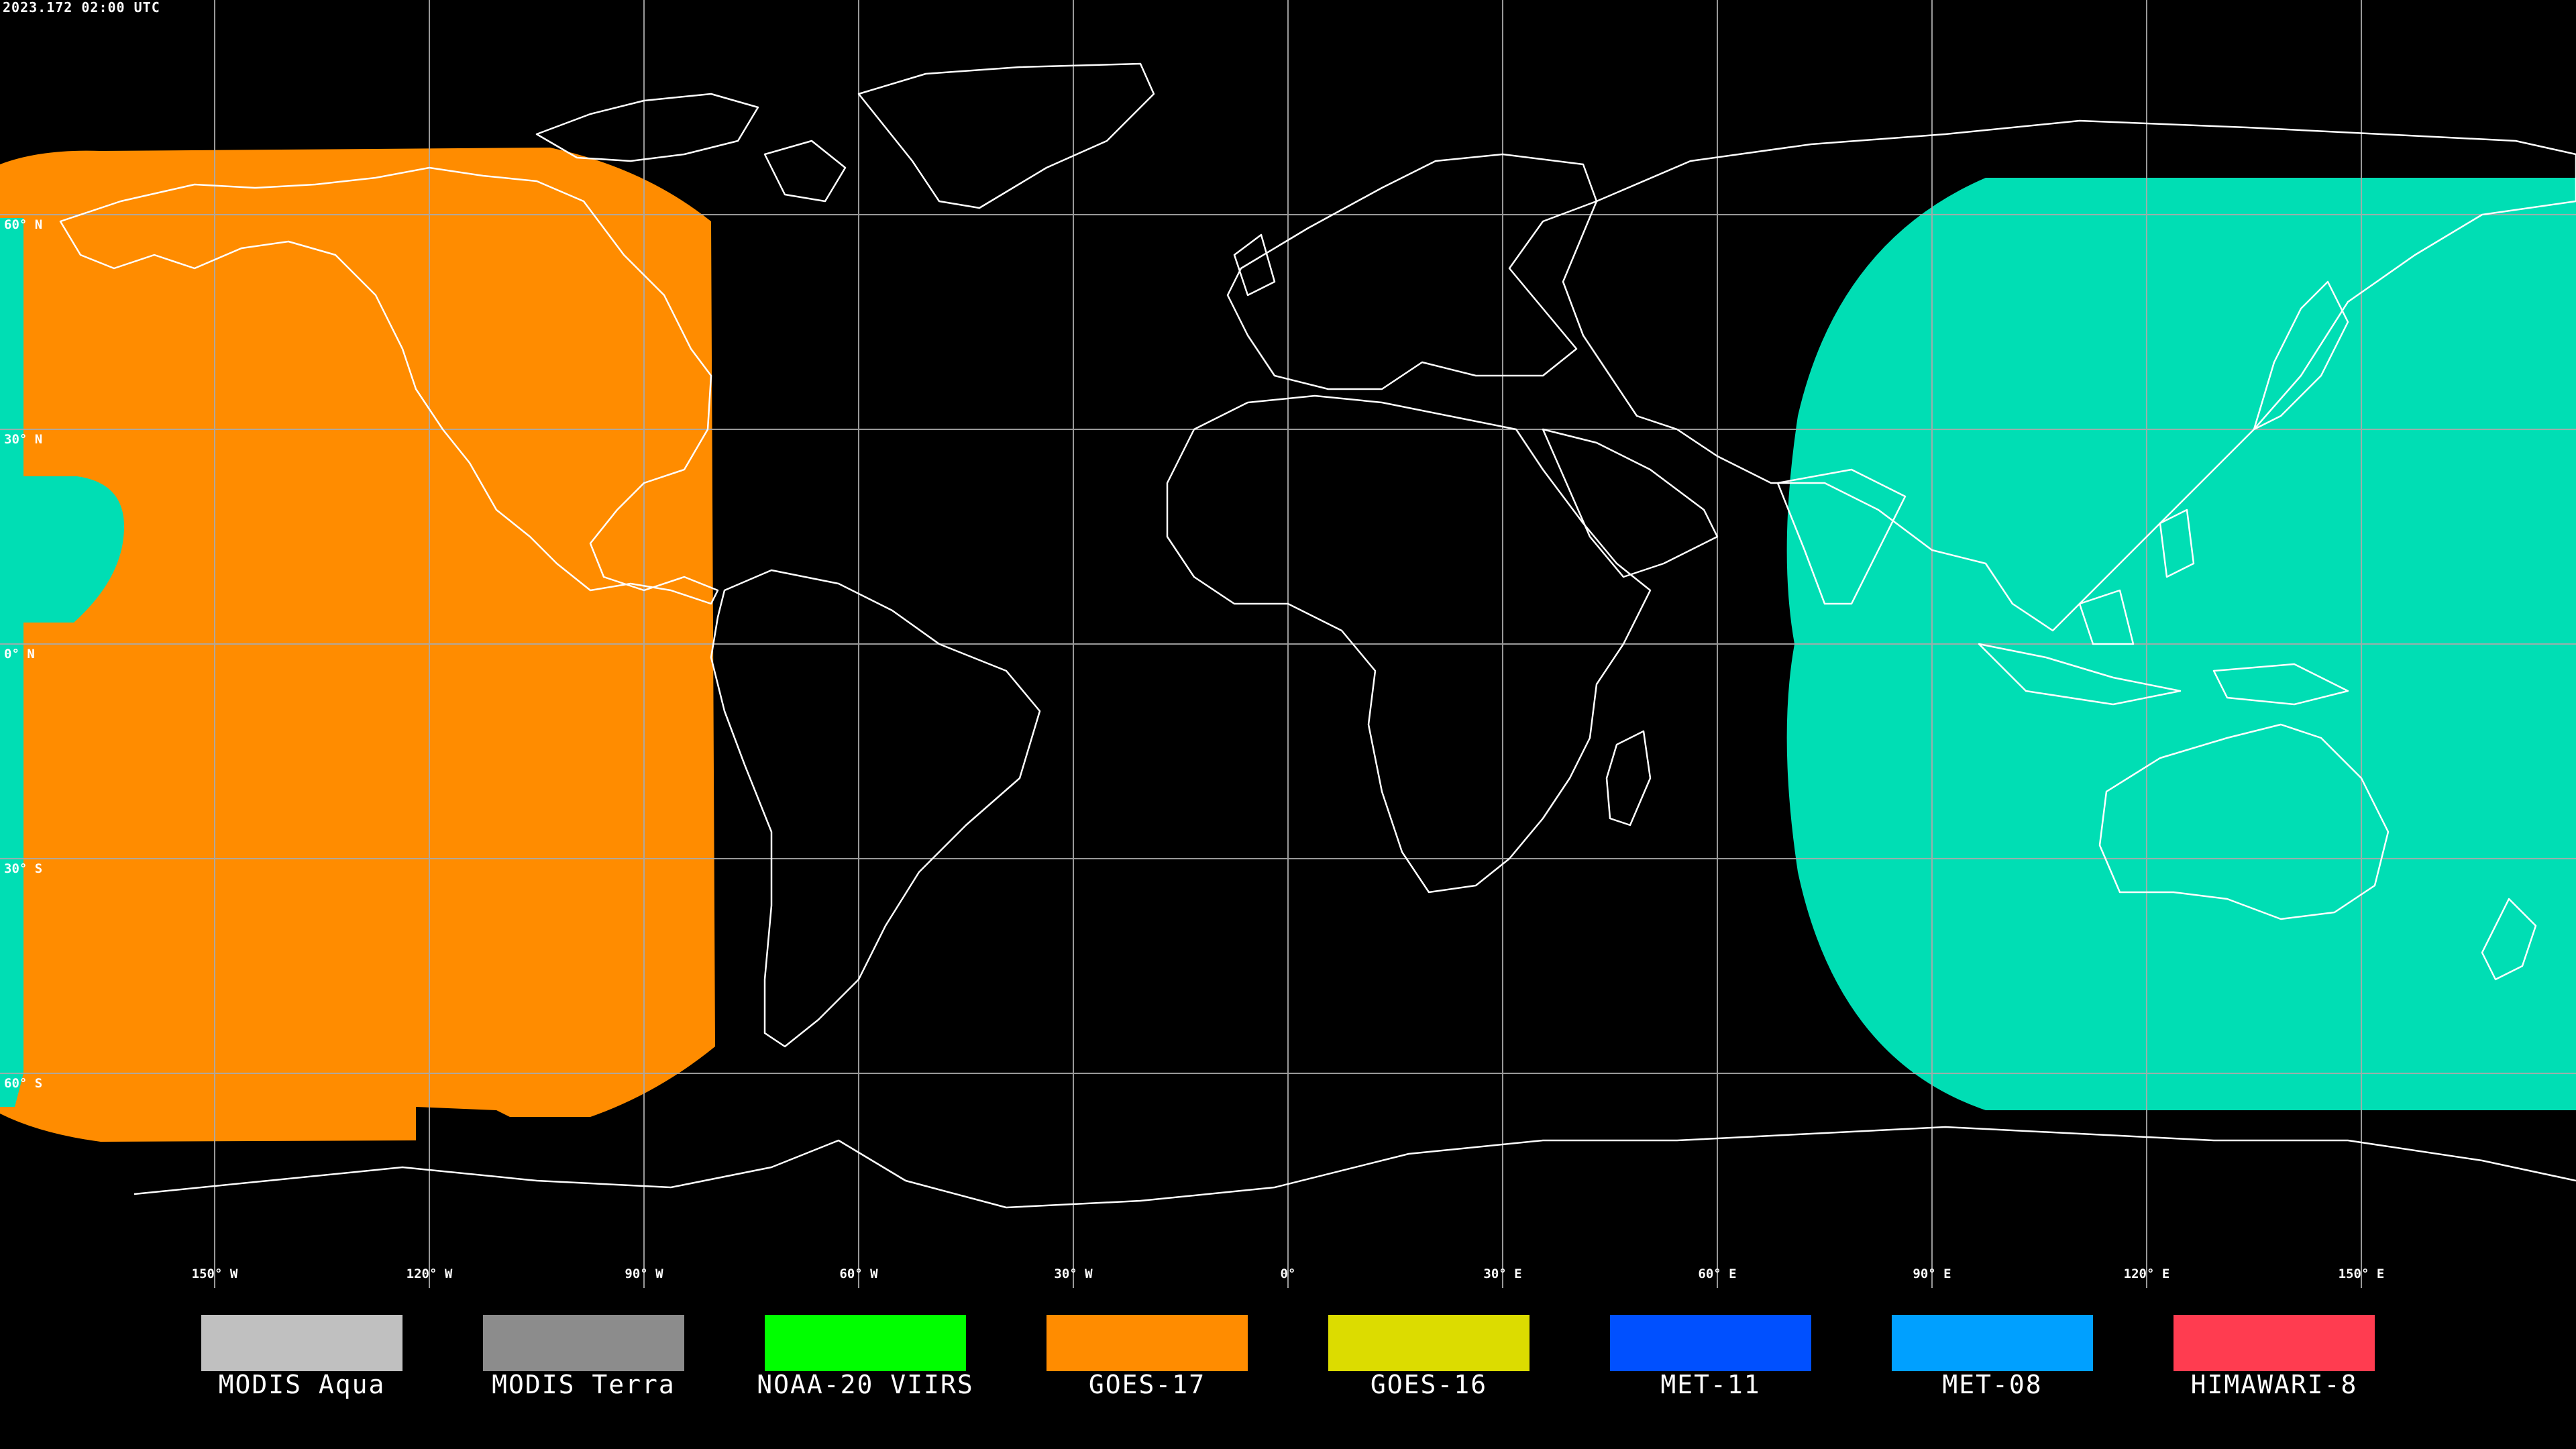  What do you see at coordinates (73, 549) in the screenshot?
I see `west-edge-coverage-bulge` at bounding box center [73, 549].